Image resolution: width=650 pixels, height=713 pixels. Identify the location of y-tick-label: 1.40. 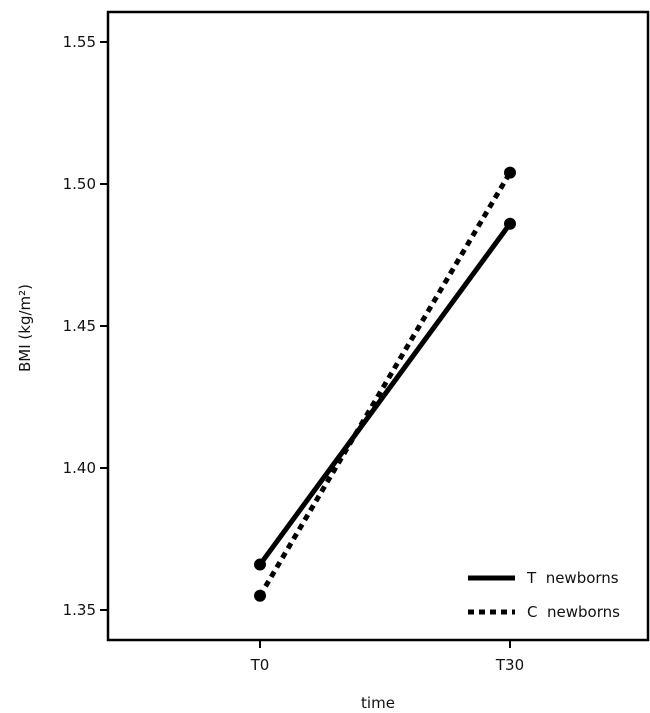
(79, 468).